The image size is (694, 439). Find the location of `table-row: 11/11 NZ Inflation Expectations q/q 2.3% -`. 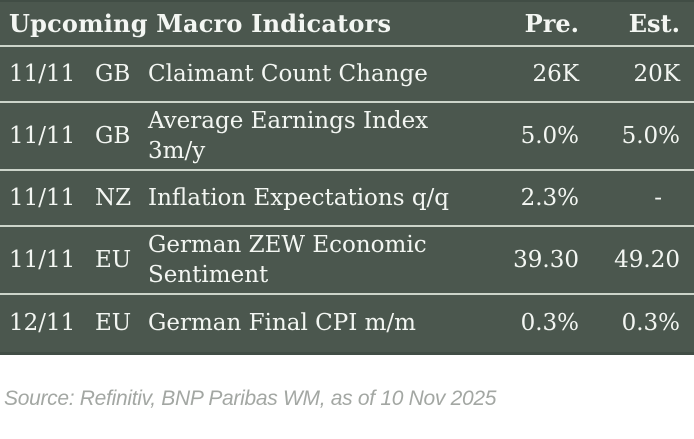

table-row: 11/11 NZ Inflation Expectations q/q 2.3% - is located at coordinates (347, 198).